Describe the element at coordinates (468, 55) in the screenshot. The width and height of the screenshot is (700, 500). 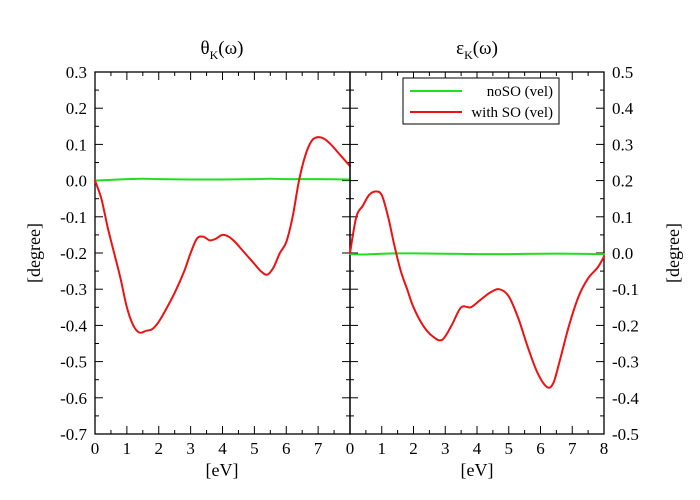
I see `title-epsilon-k-sub: K` at that location.